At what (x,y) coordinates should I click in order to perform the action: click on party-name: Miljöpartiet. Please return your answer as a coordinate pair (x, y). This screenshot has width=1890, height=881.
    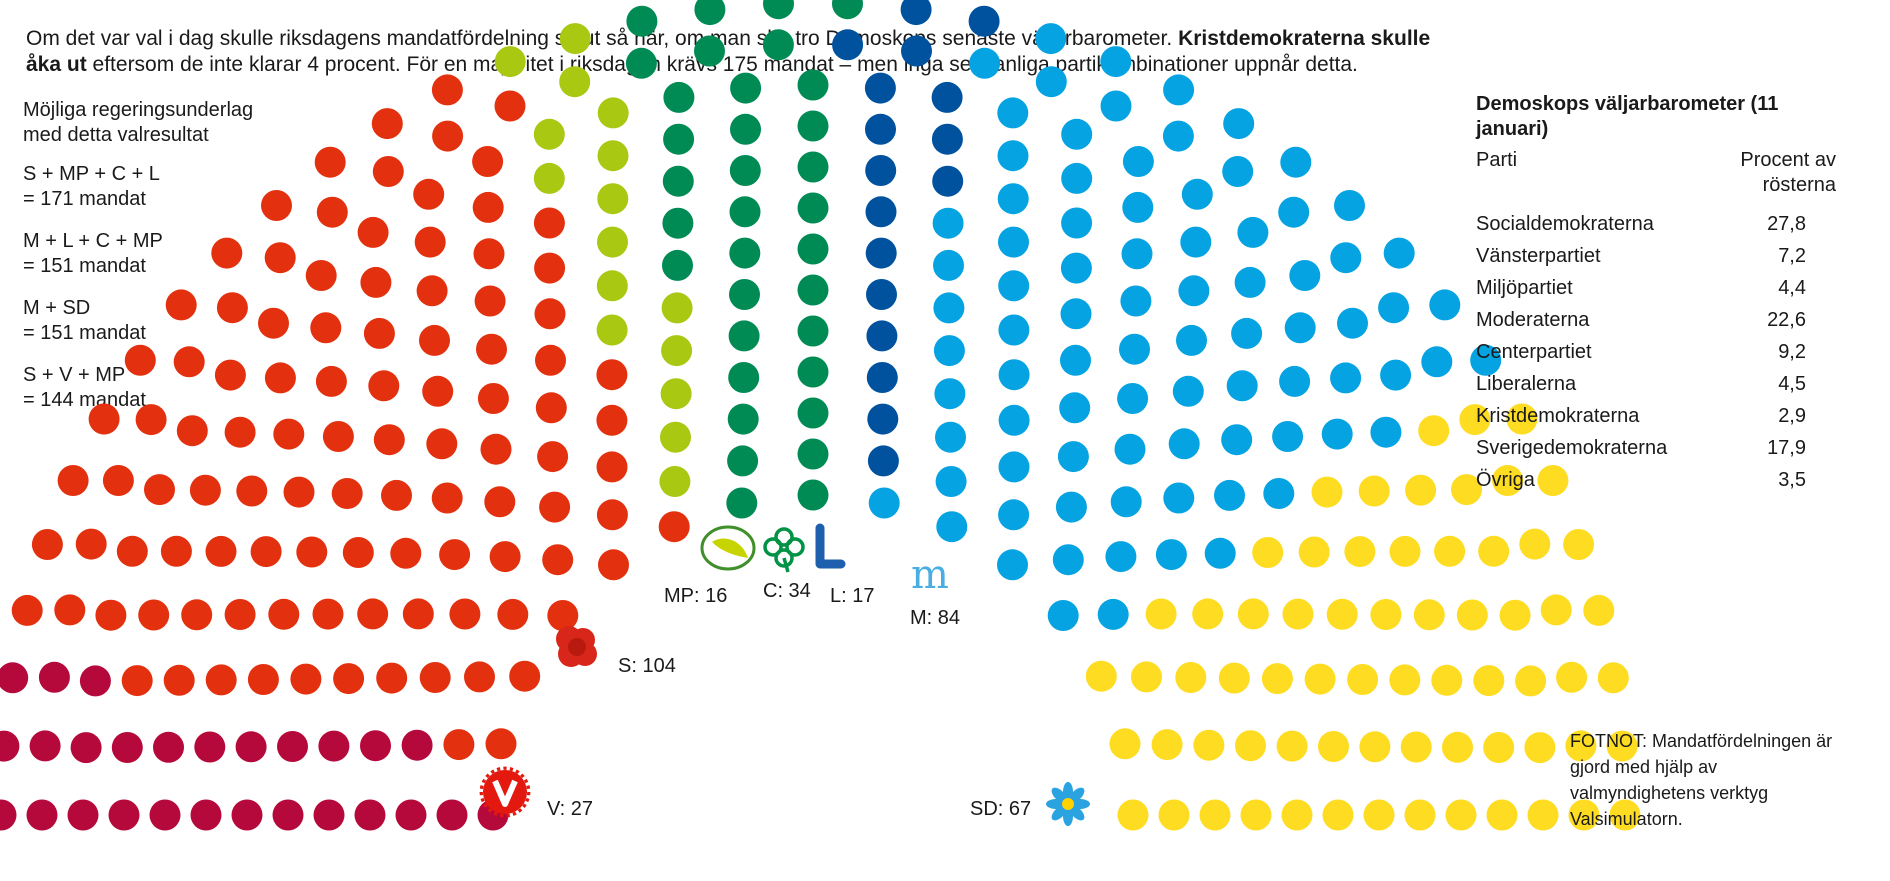
    Looking at the image, I should click on (1524, 288).